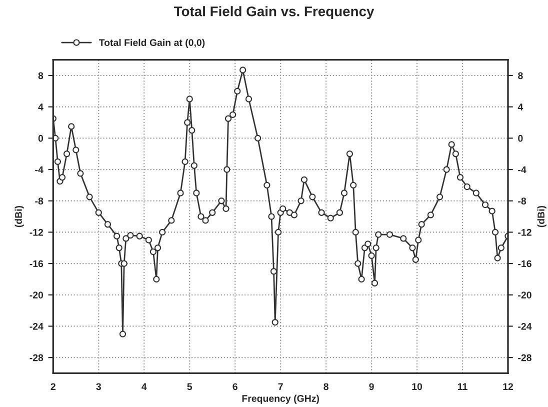 The height and width of the screenshot is (407, 548). I want to click on y2-tick-label: -16, so click(525, 264).